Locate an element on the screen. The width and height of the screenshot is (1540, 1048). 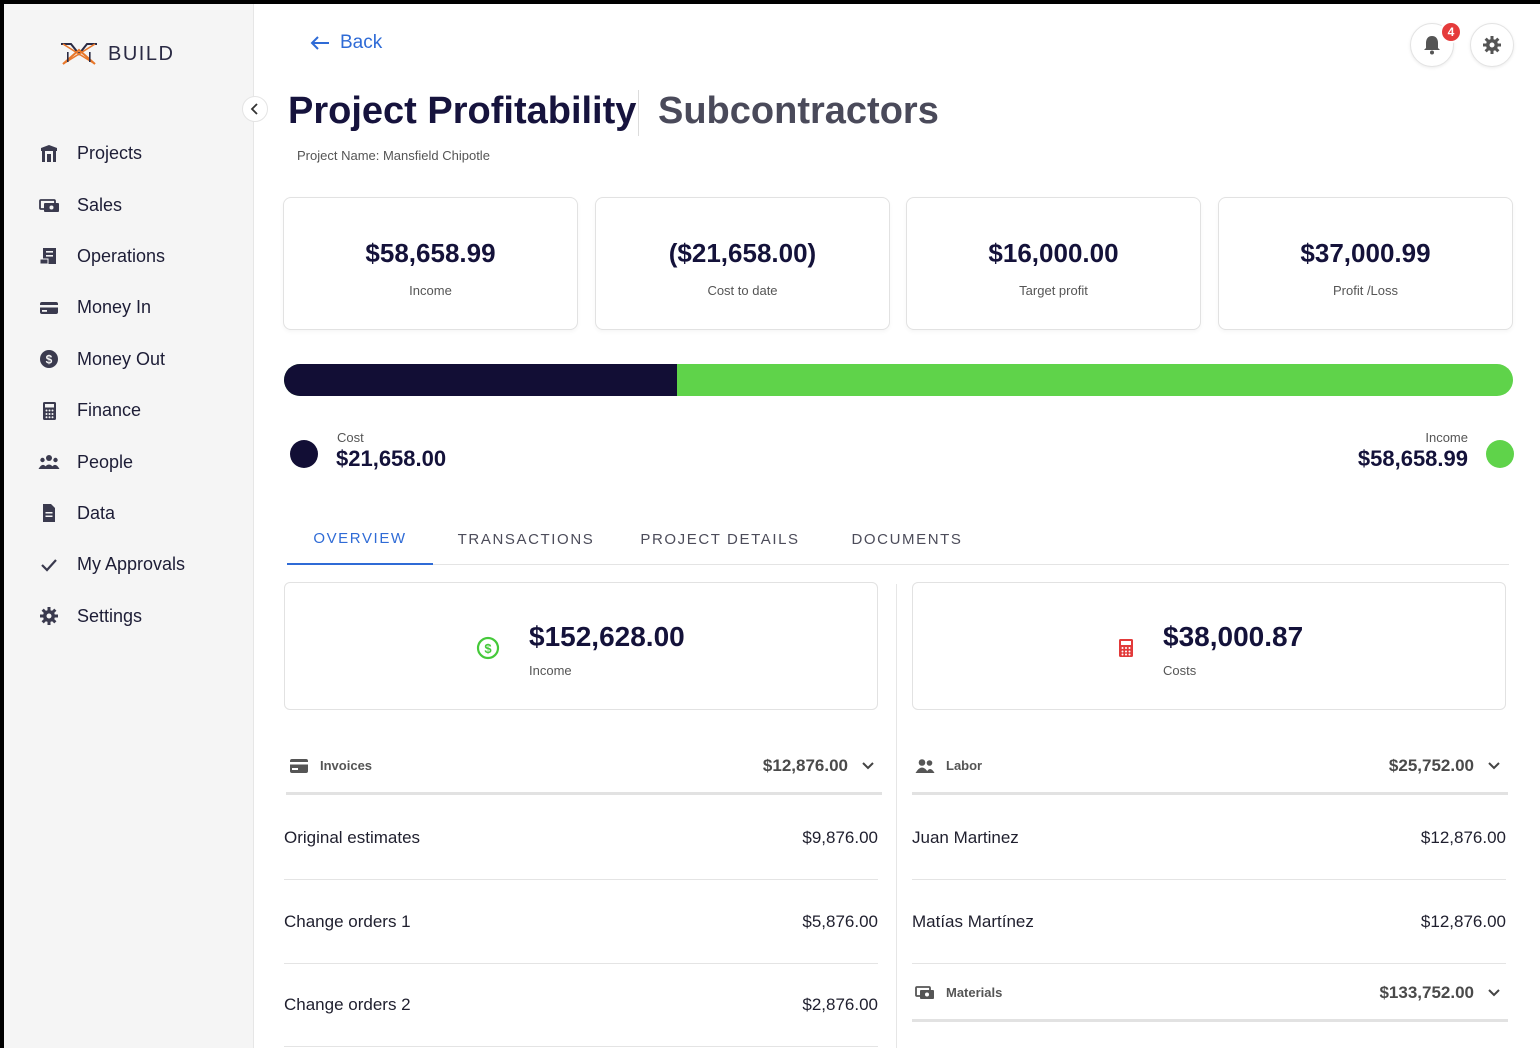
row-label: Juan Martinez is located at coordinates (965, 837).